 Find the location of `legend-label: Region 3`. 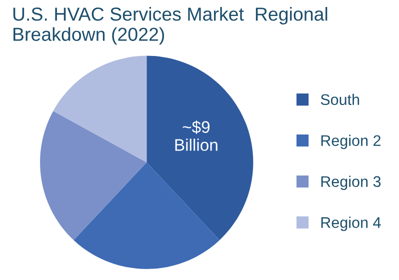

legend-label: Region 3 is located at coordinates (351, 183).